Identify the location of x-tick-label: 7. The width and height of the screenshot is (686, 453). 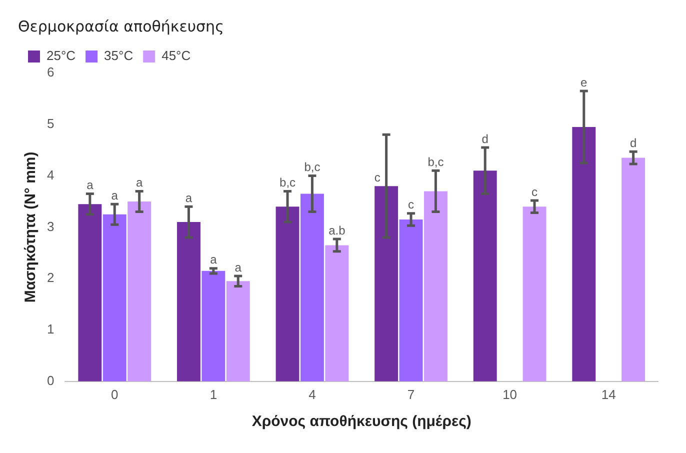
(411, 394).